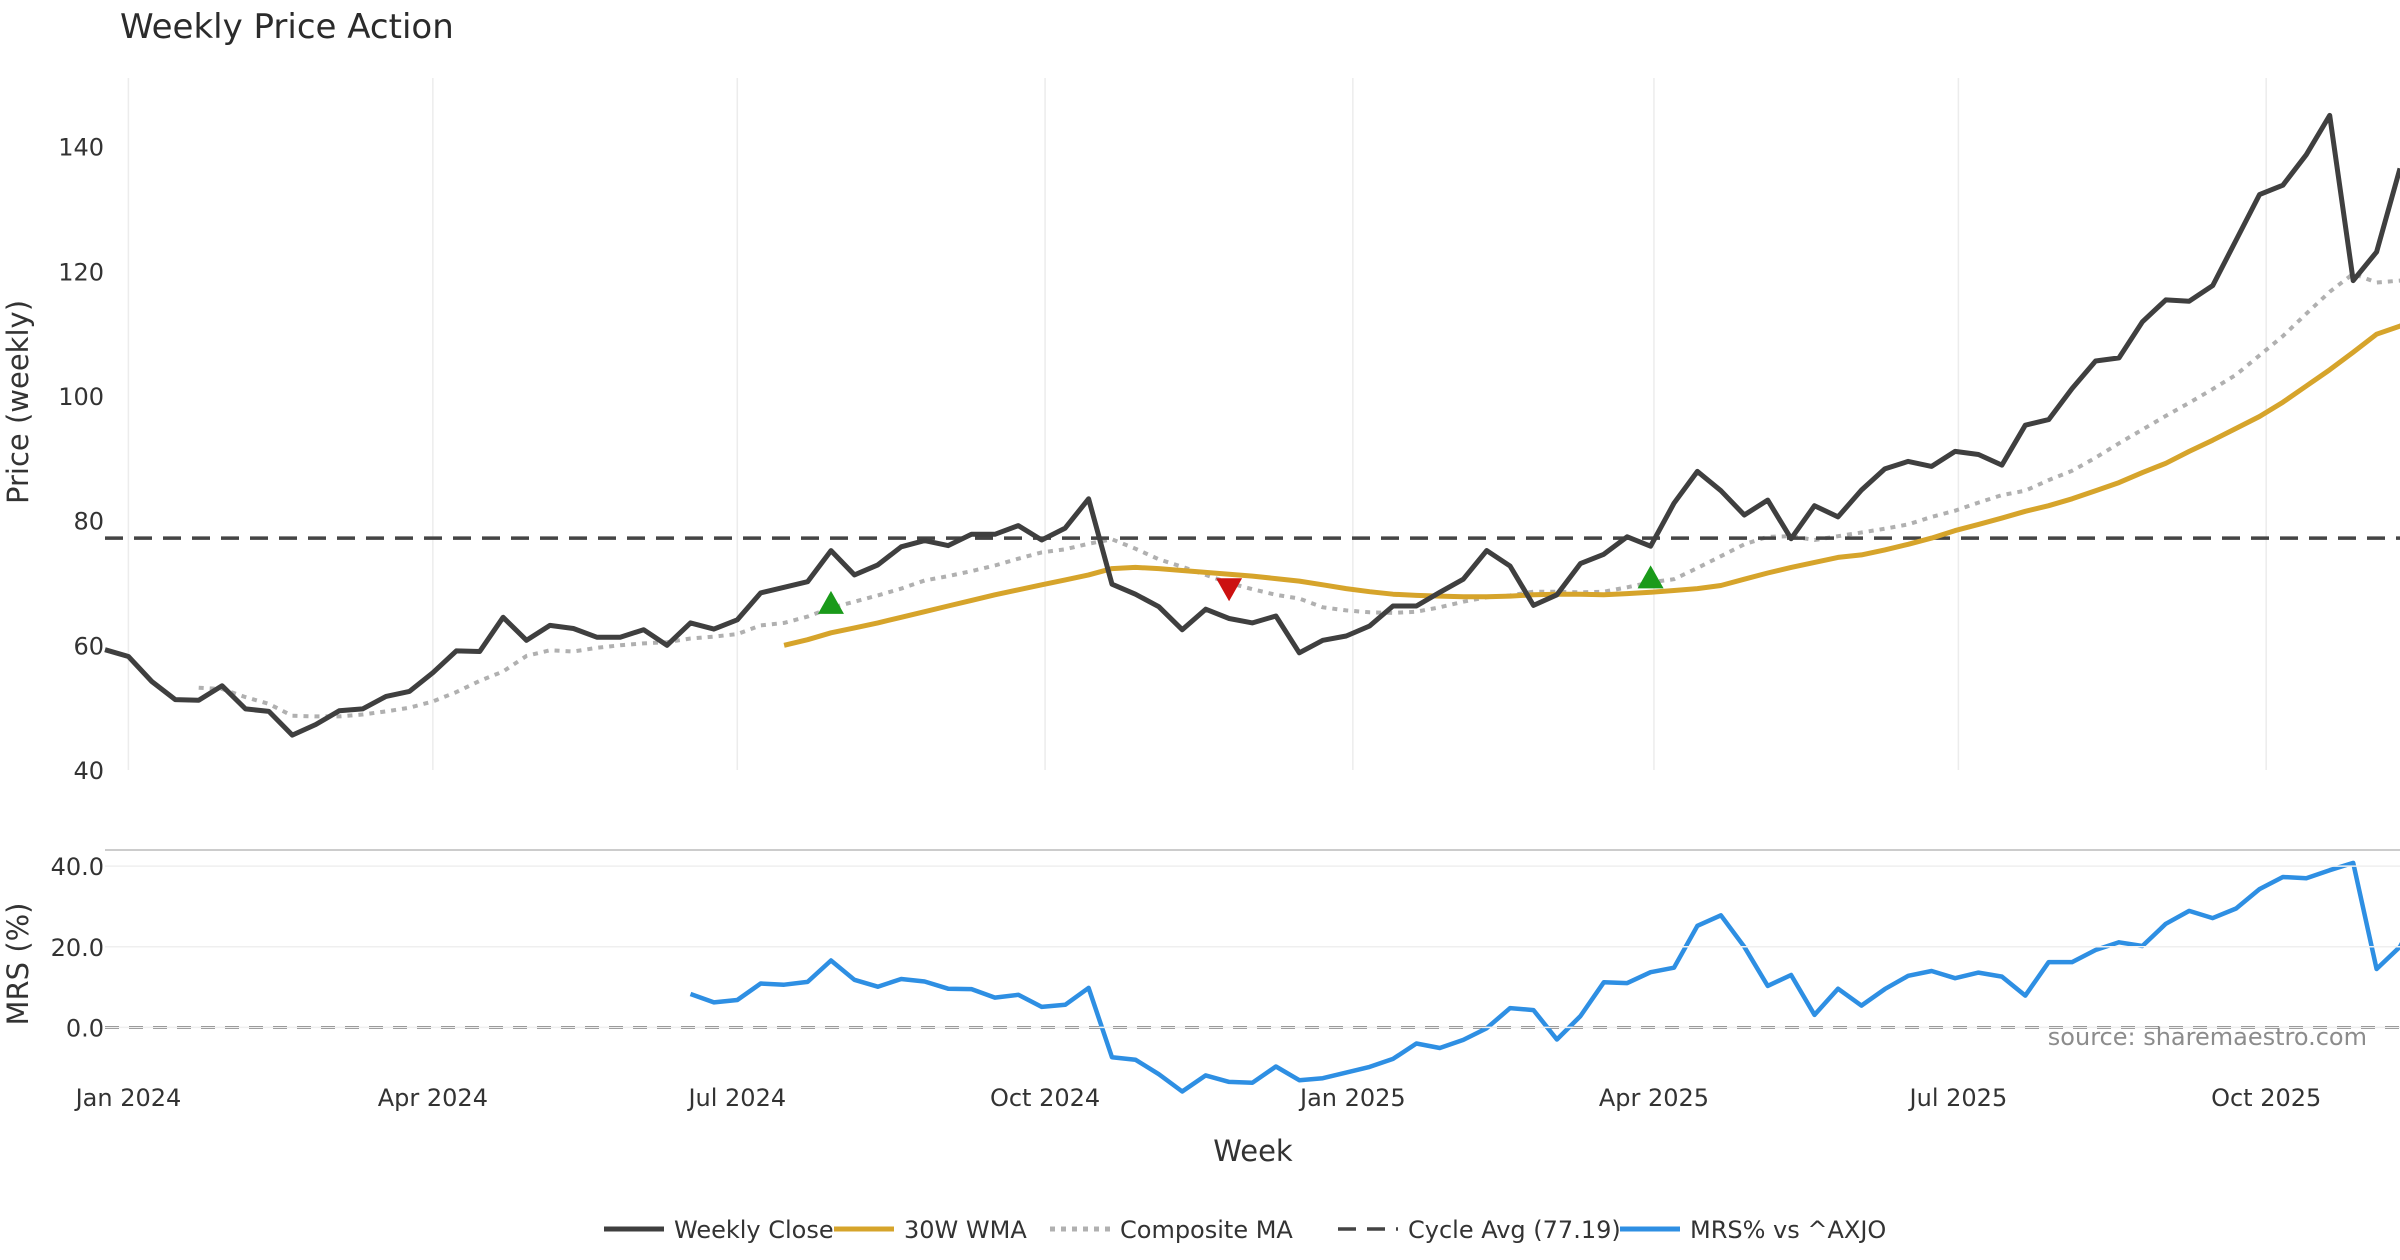 The image size is (2400, 1260). I want to click on sell-signal-marker, so click(1229, 590).